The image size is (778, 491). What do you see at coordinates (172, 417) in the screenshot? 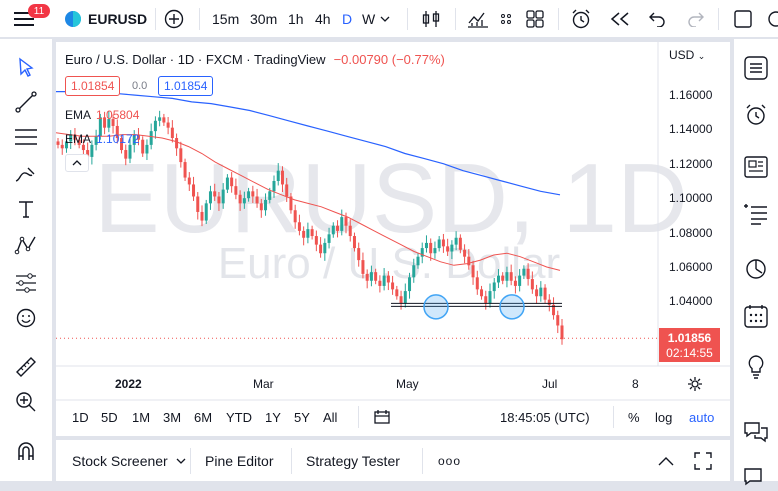
I see `range-3m: 3M` at bounding box center [172, 417].